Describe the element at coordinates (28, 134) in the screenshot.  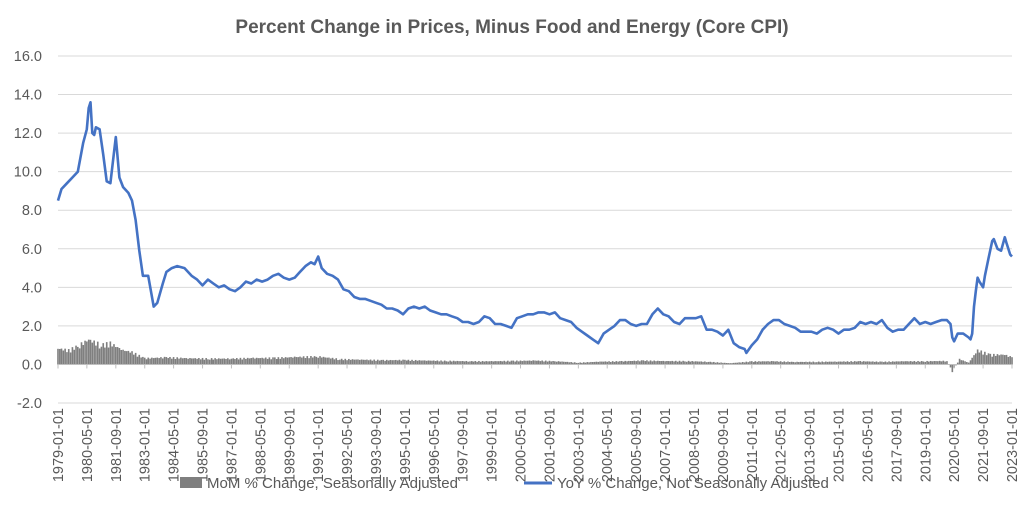
I see `y-tick-label: 12.0` at that location.